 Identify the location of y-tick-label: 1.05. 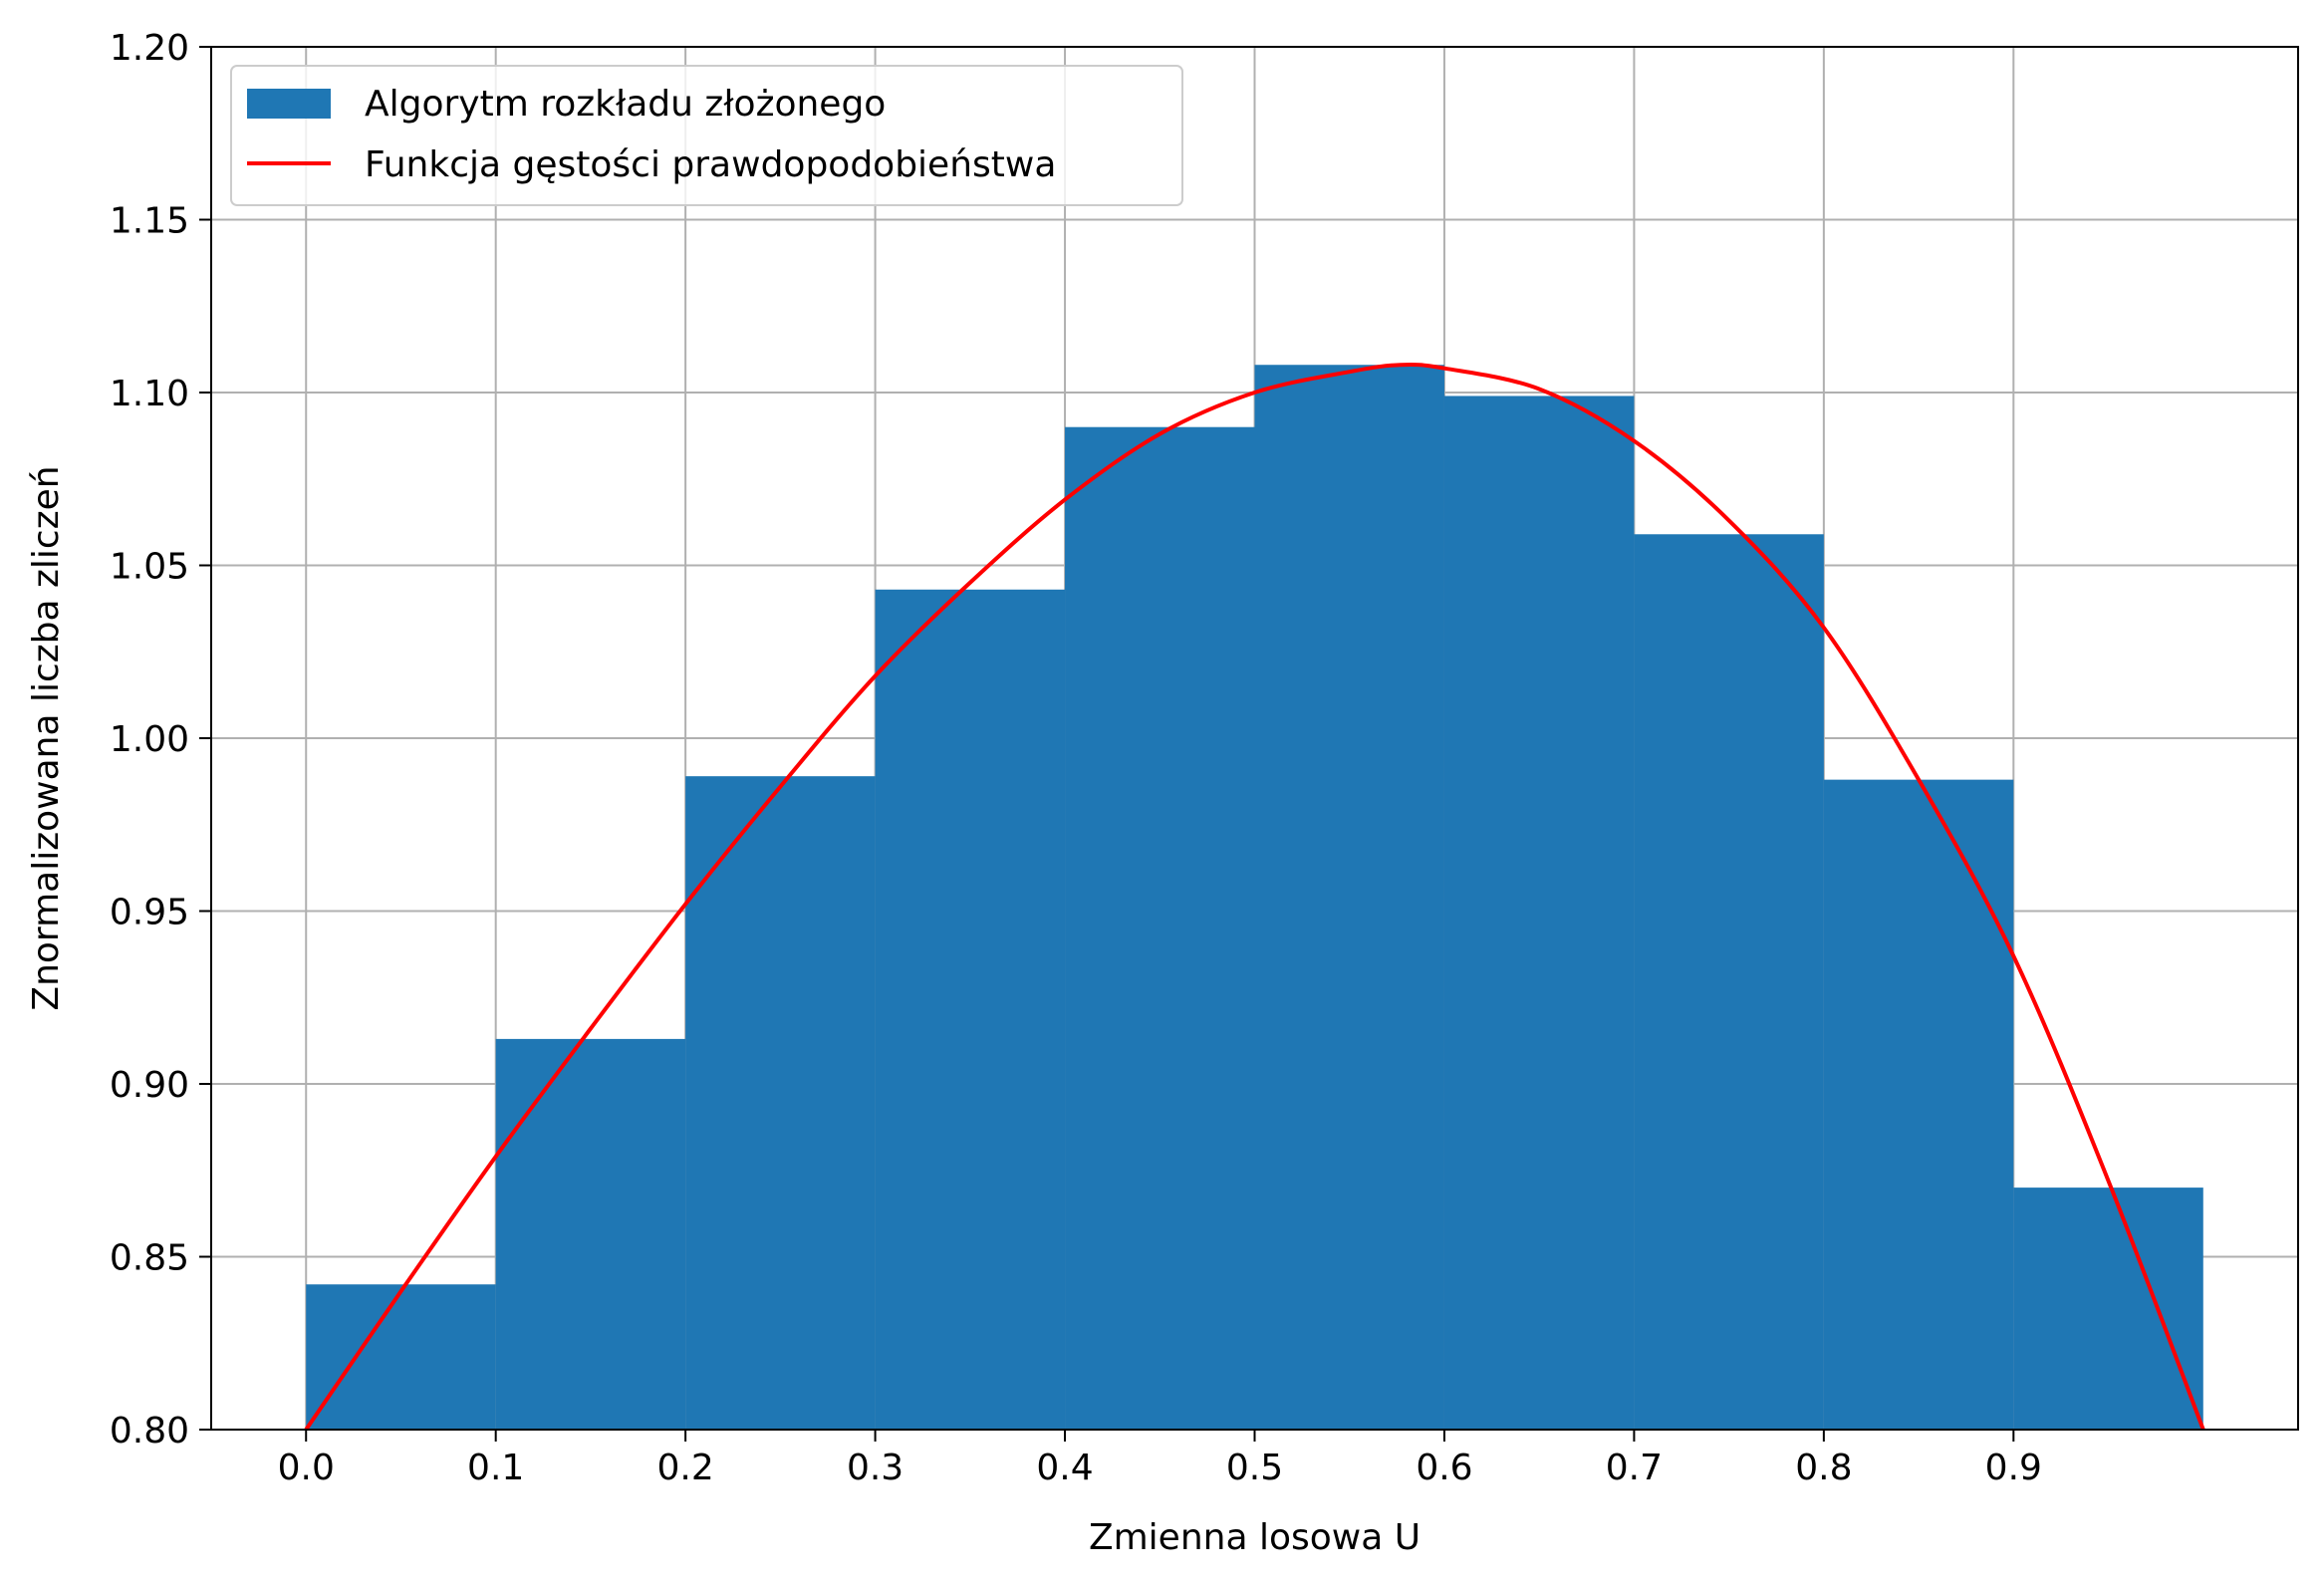
(150, 567).